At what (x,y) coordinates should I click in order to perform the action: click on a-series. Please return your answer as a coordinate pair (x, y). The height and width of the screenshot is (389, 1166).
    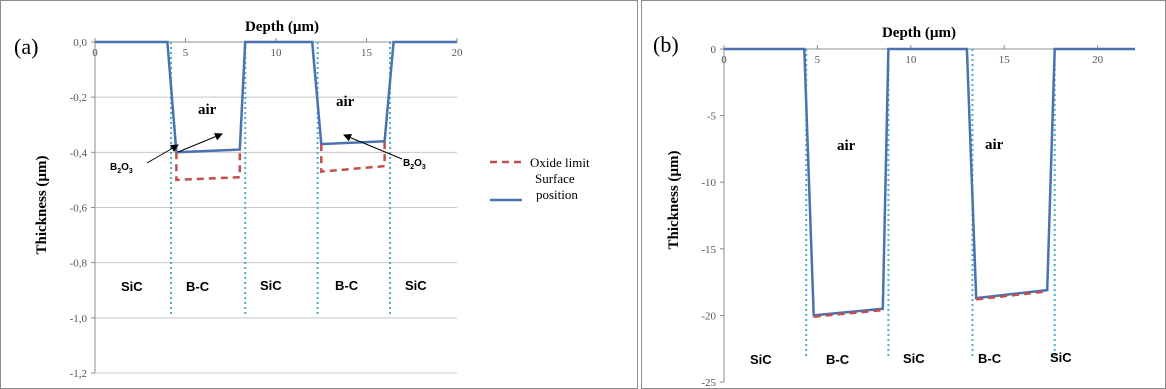
    Looking at the image, I should click on (276, 111).